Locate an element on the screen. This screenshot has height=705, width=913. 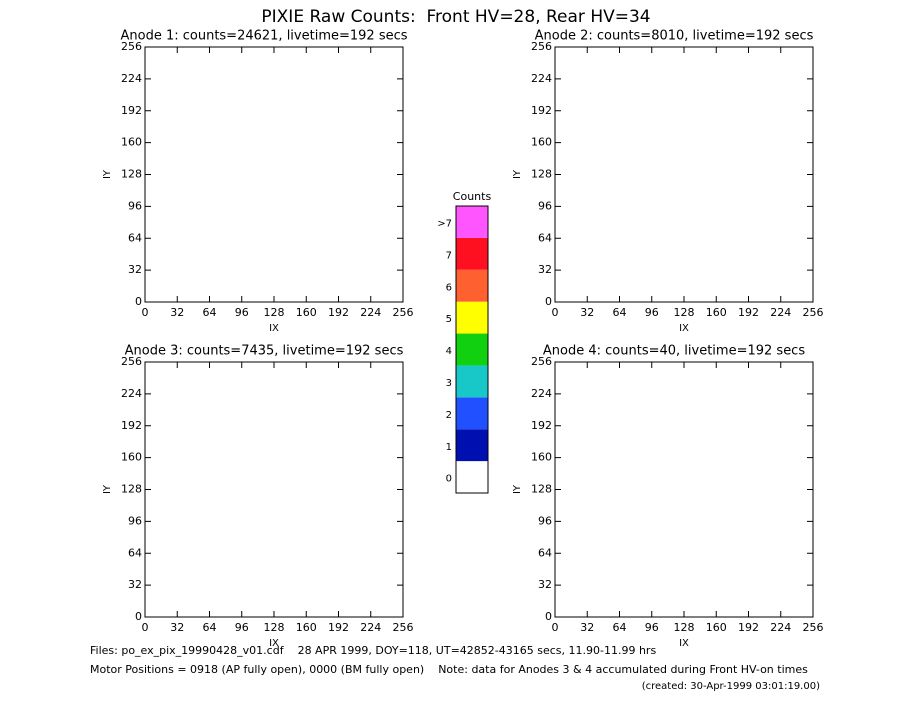
colorbar-label: 4 is located at coordinates (449, 351).